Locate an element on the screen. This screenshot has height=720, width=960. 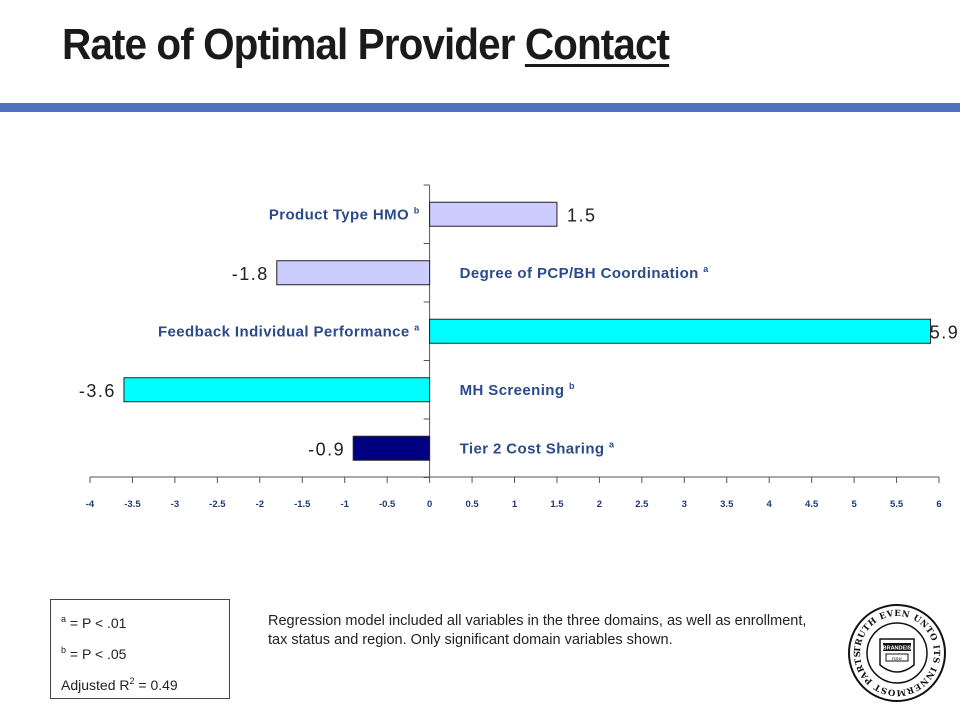
x-tick-label: -1.5 is located at coordinates (302, 504).